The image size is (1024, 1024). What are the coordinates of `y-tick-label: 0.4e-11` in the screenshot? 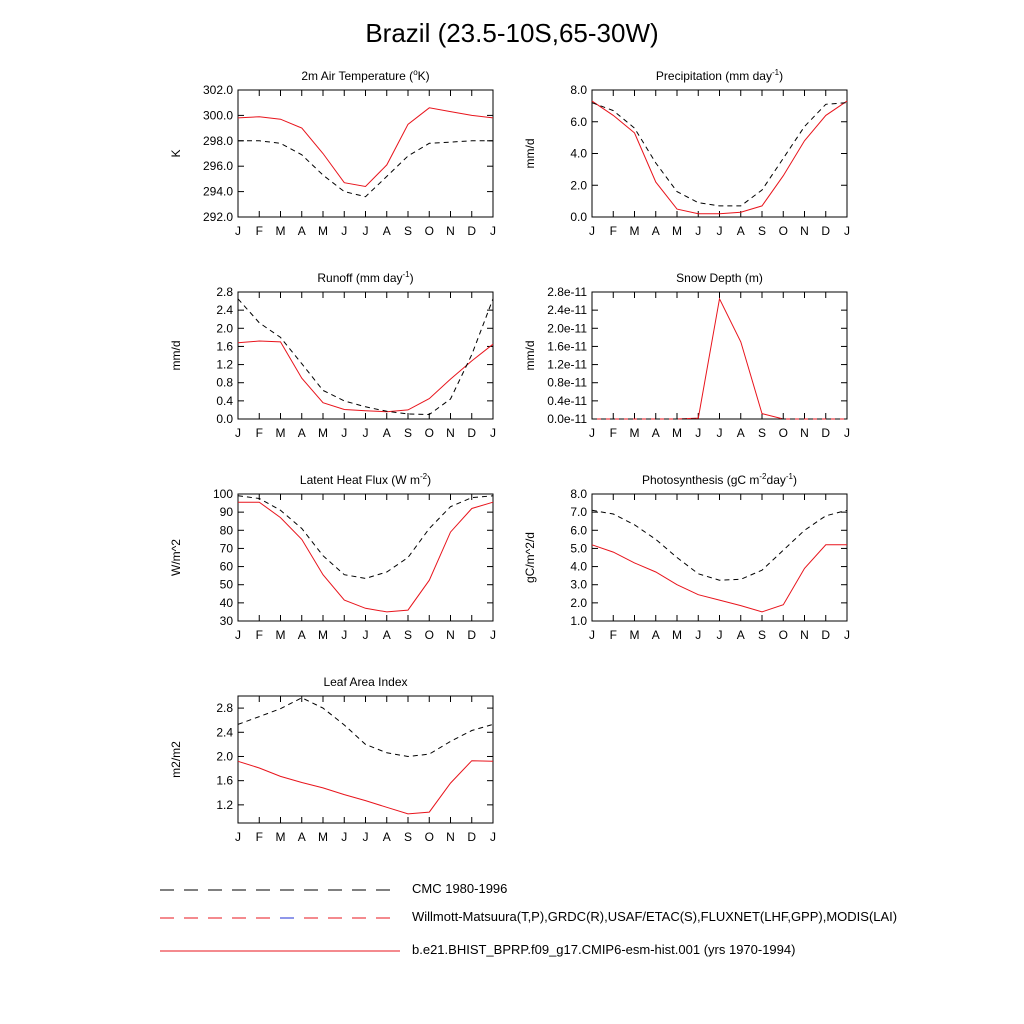 It's located at (567, 401).